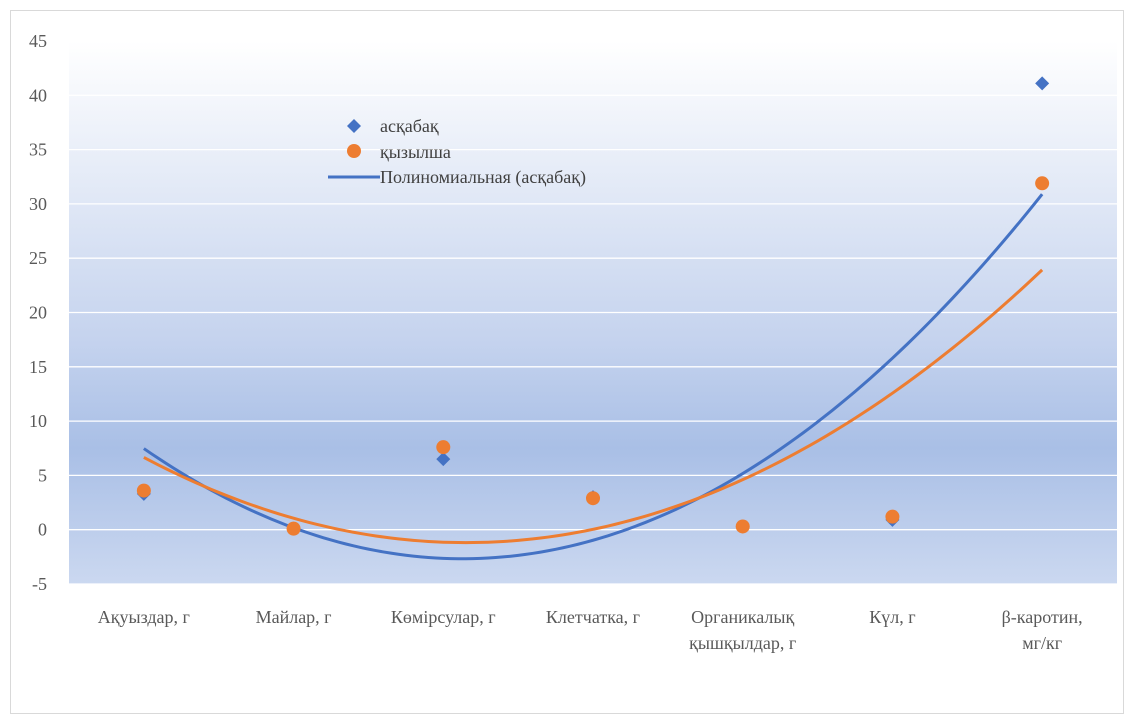  Describe the element at coordinates (892, 617) in the screenshot. I see `x-tick-label: Күл, г` at that location.